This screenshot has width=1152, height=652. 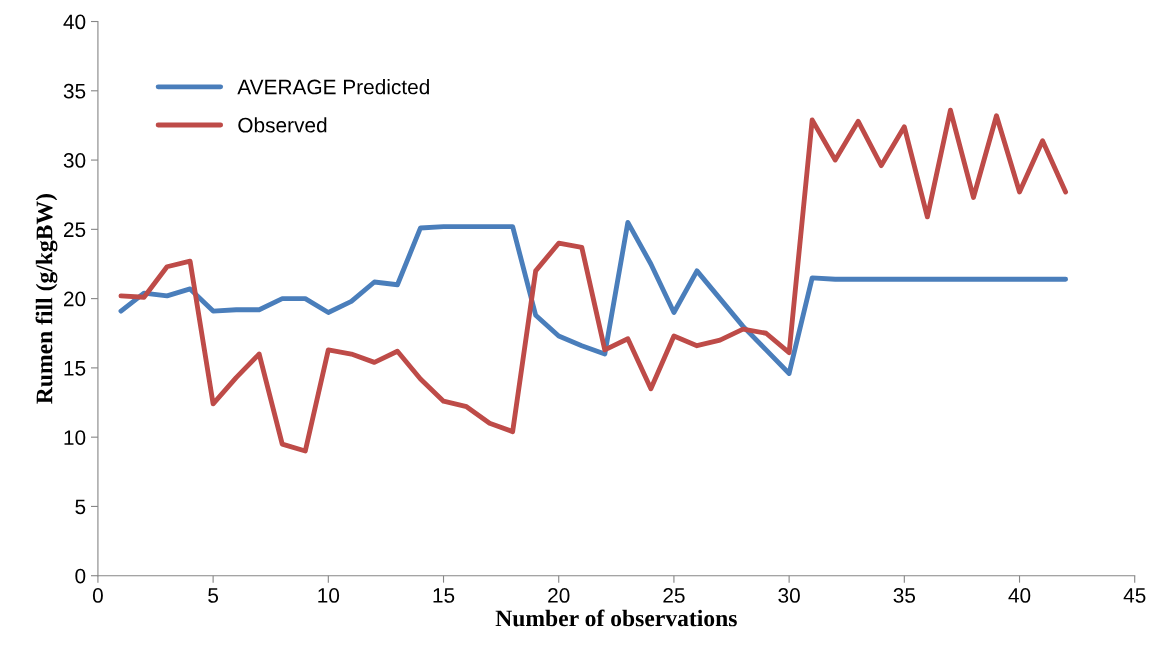 What do you see at coordinates (74, 230) in the screenshot?
I see `y-tick-label: 25` at bounding box center [74, 230].